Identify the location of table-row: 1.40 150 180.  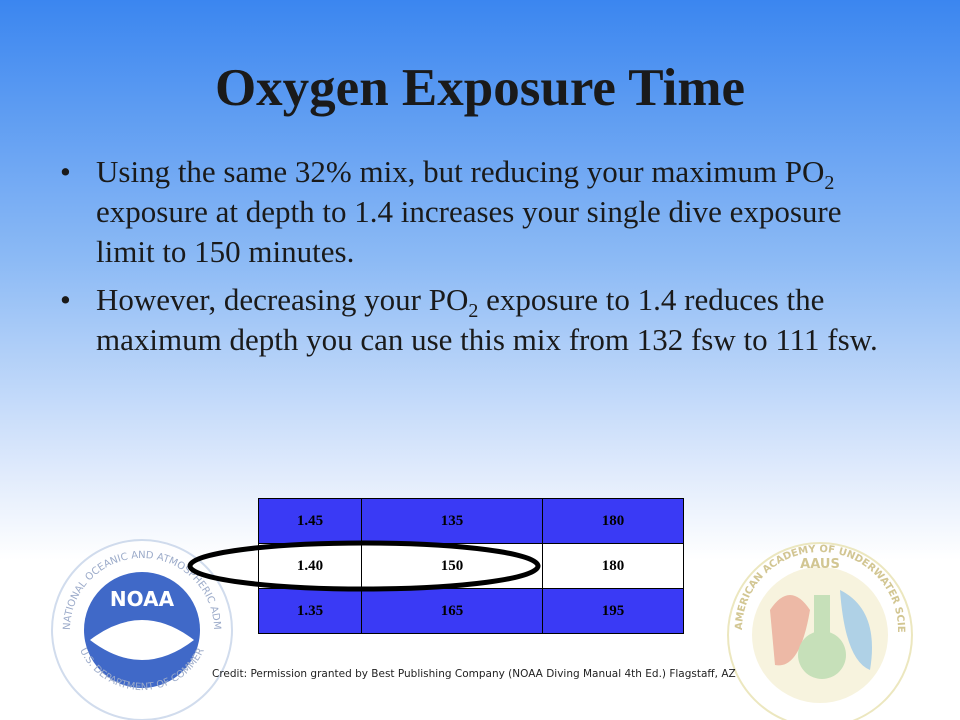
(471, 566).